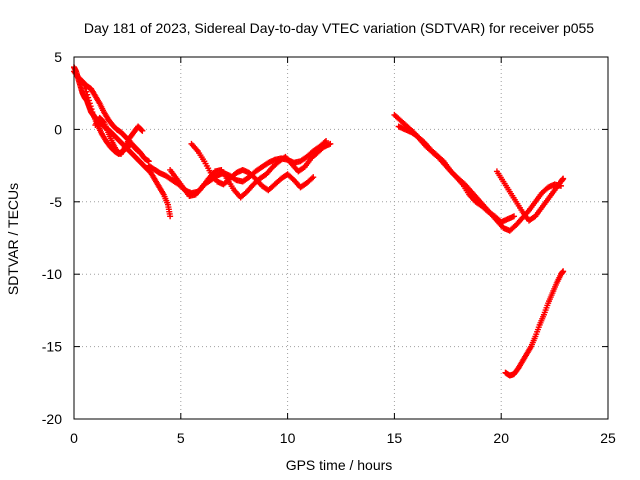  I want to click on y-tick-label: -15, so click(52, 347).